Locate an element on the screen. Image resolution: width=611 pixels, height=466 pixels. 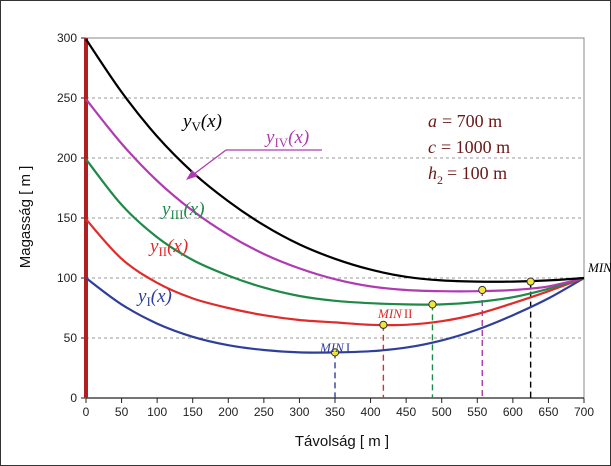
x-axis-title: Távolság [ m ] is located at coordinates (342, 441).